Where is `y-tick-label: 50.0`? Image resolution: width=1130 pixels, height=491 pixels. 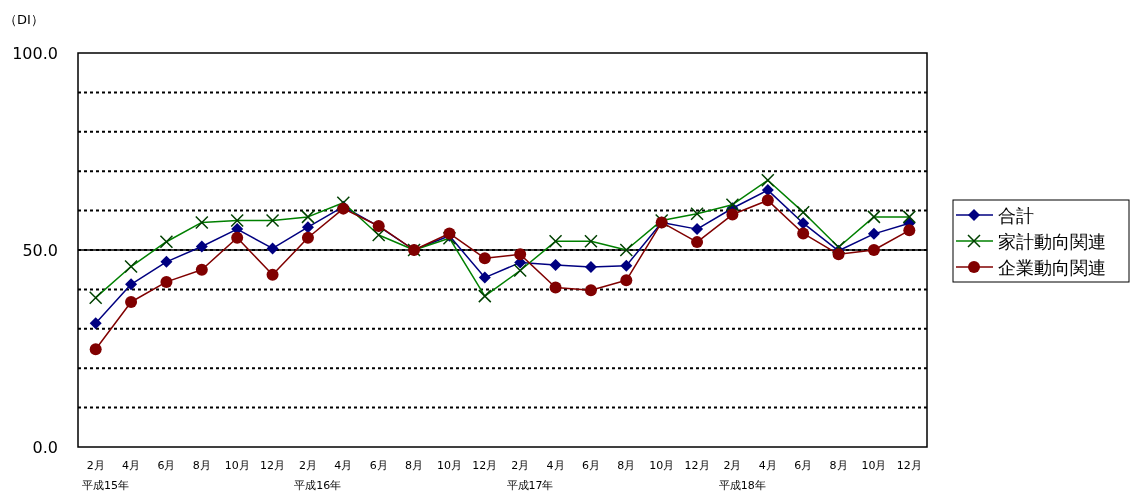 y-tick-label: 50.0 is located at coordinates (40, 250).